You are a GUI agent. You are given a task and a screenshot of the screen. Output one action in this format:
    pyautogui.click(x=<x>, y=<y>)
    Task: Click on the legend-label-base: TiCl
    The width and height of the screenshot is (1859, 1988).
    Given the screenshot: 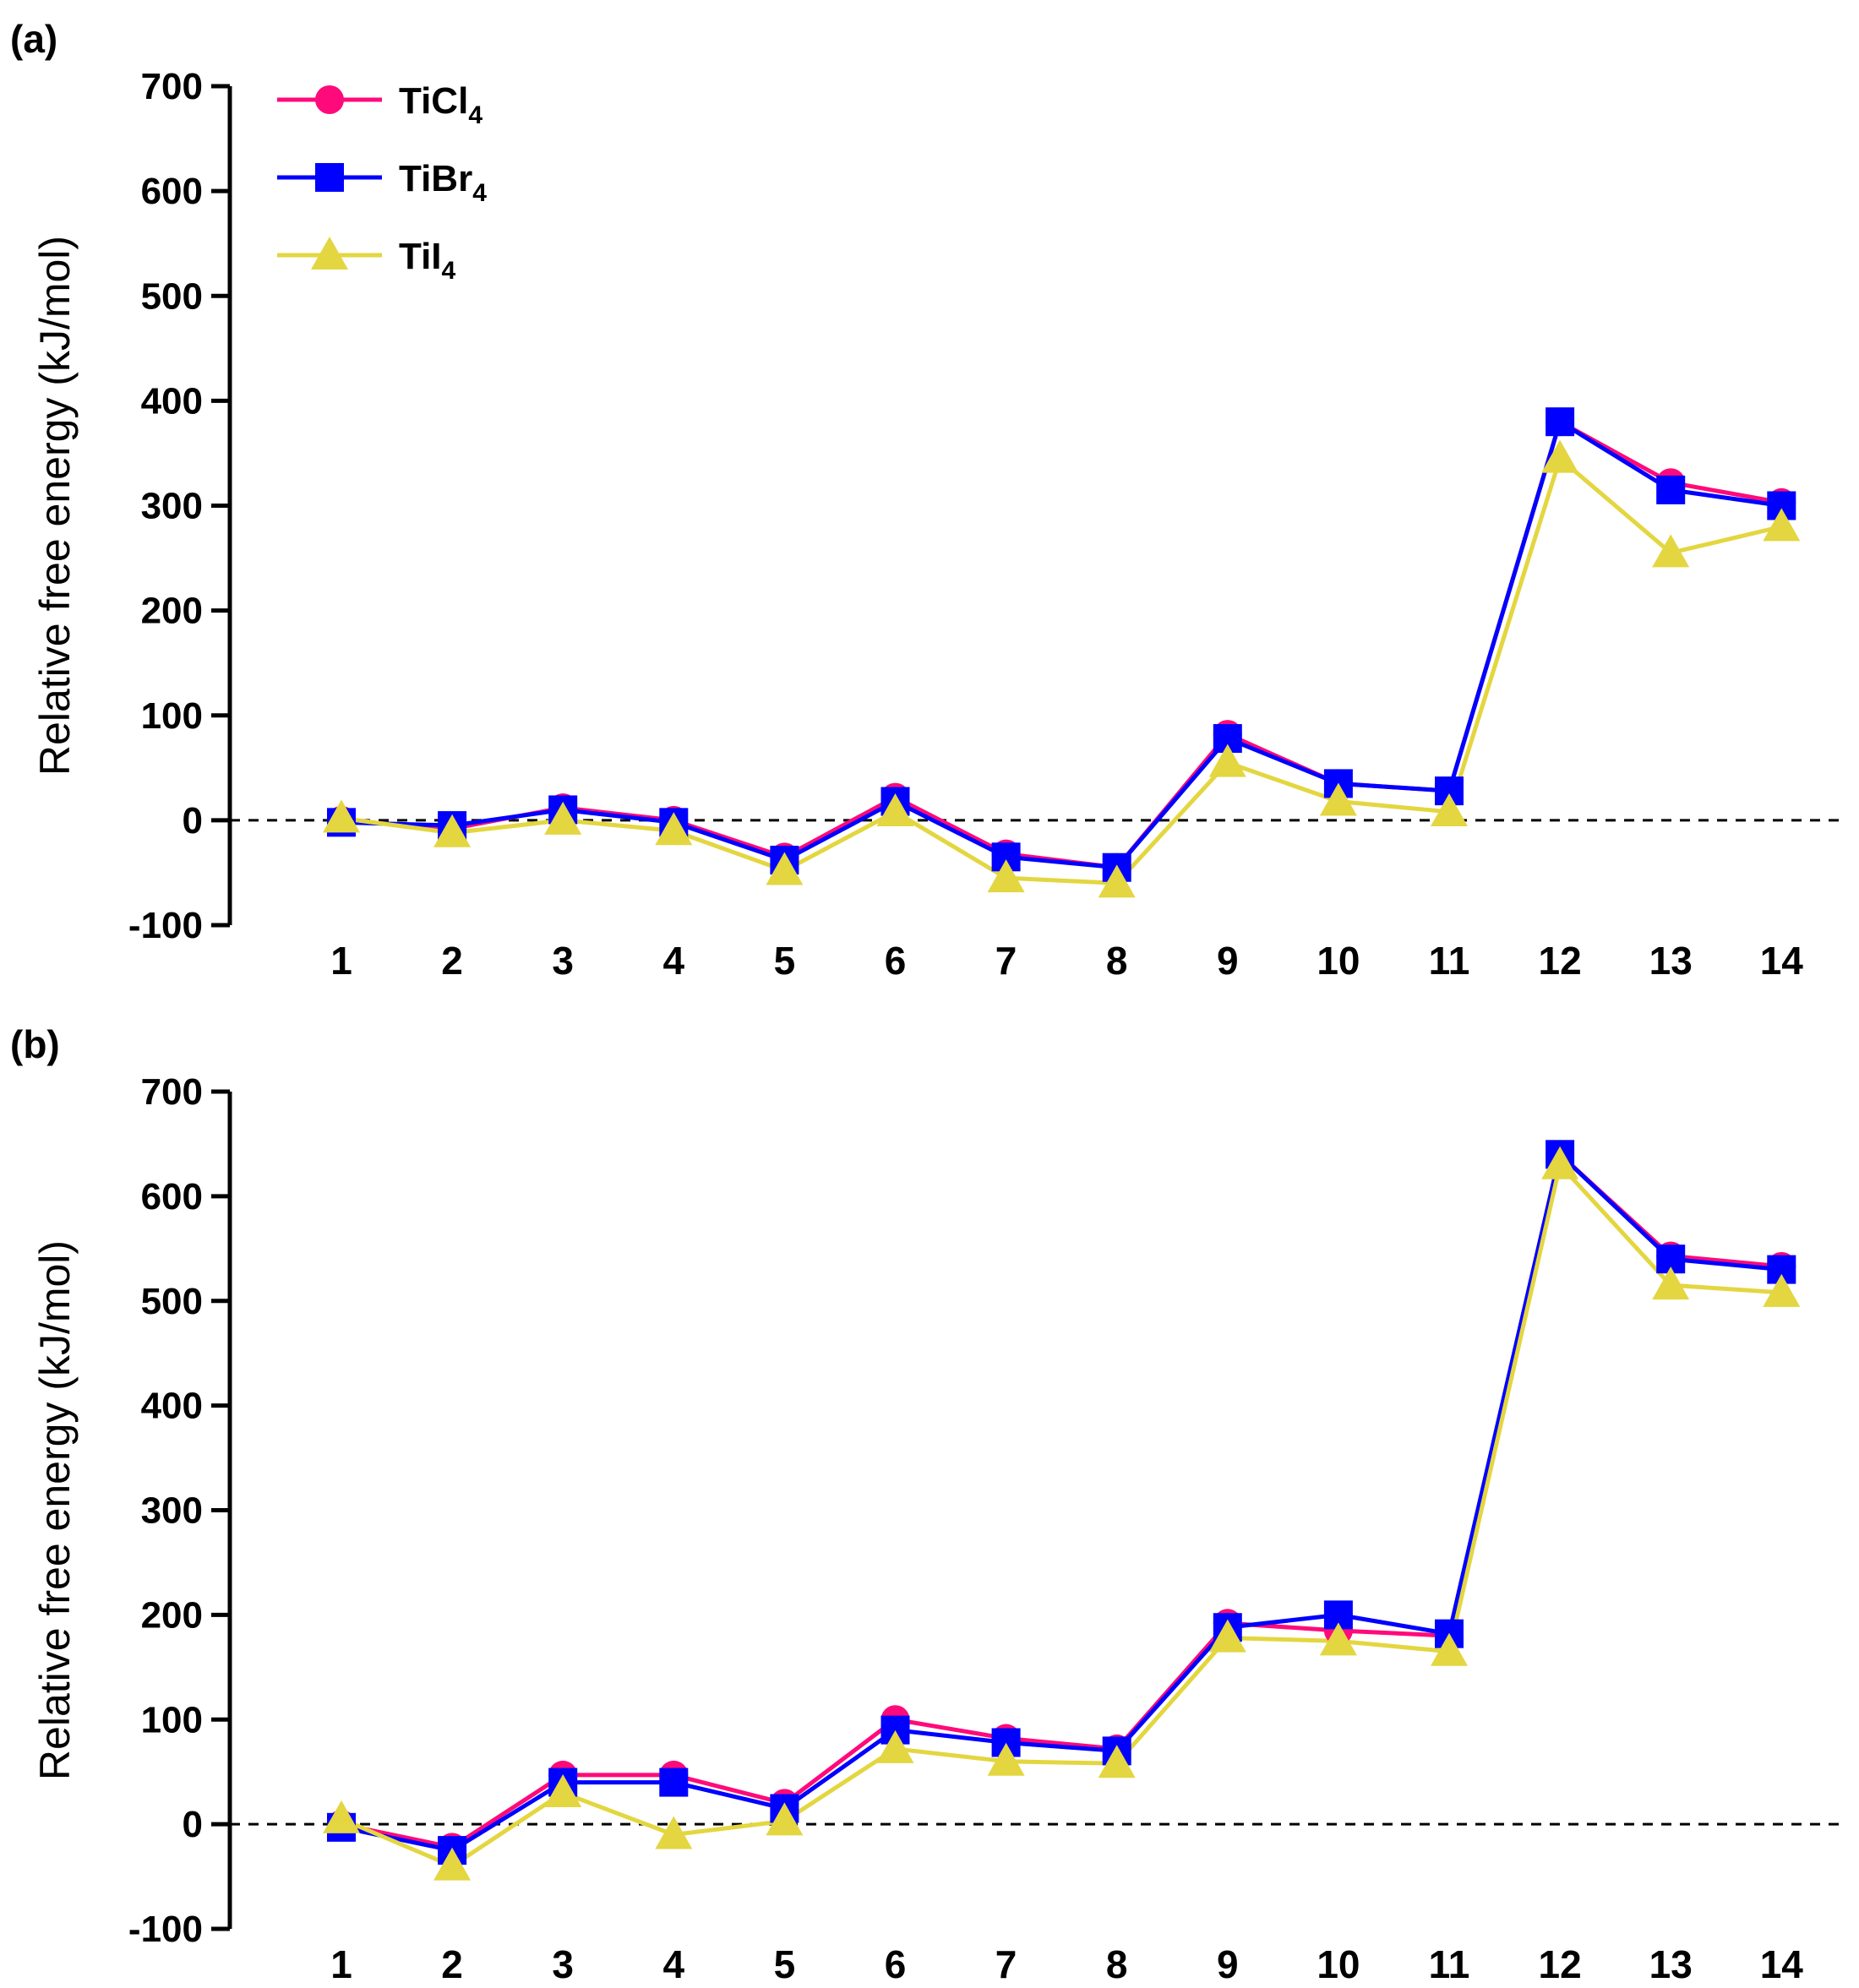 What is the action you would take?
    pyautogui.click(x=433, y=101)
    